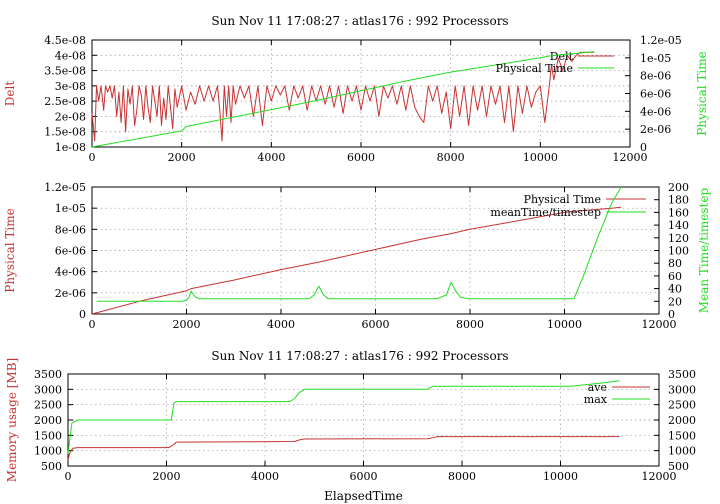 Image resolution: width=720 pixels, height=504 pixels. I want to click on y2-tick-label: 500, so click(678, 466).